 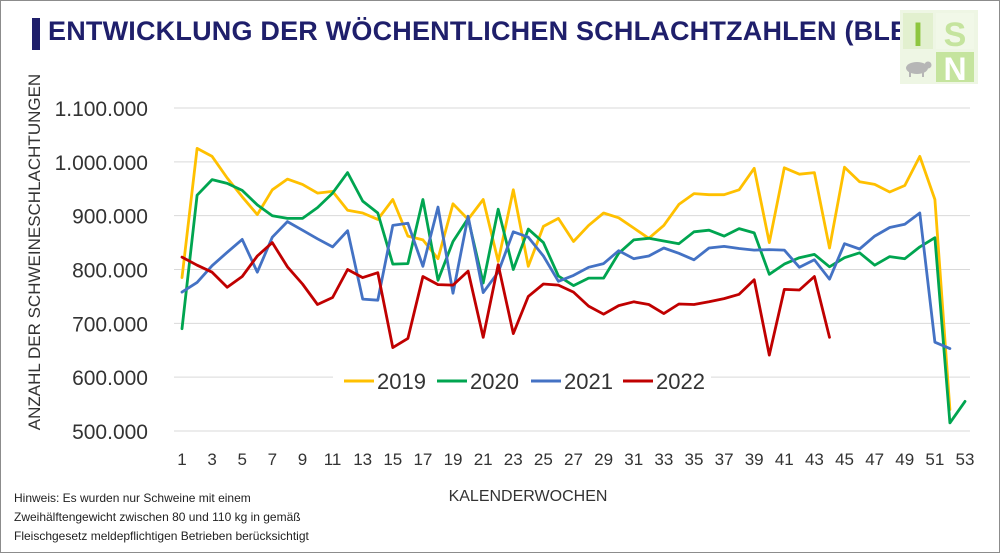 I want to click on x-tick-label: 27, so click(x=573, y=459).